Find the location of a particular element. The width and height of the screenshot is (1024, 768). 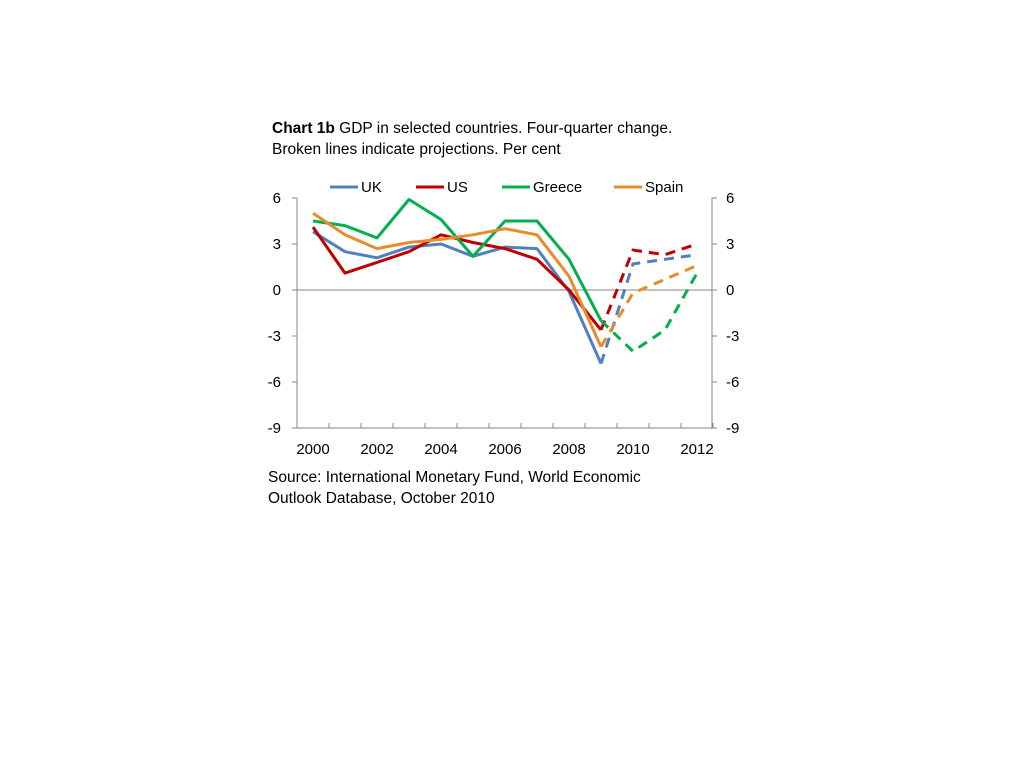

y-tick-label-left: 6 is located at coordinates (277, 198).